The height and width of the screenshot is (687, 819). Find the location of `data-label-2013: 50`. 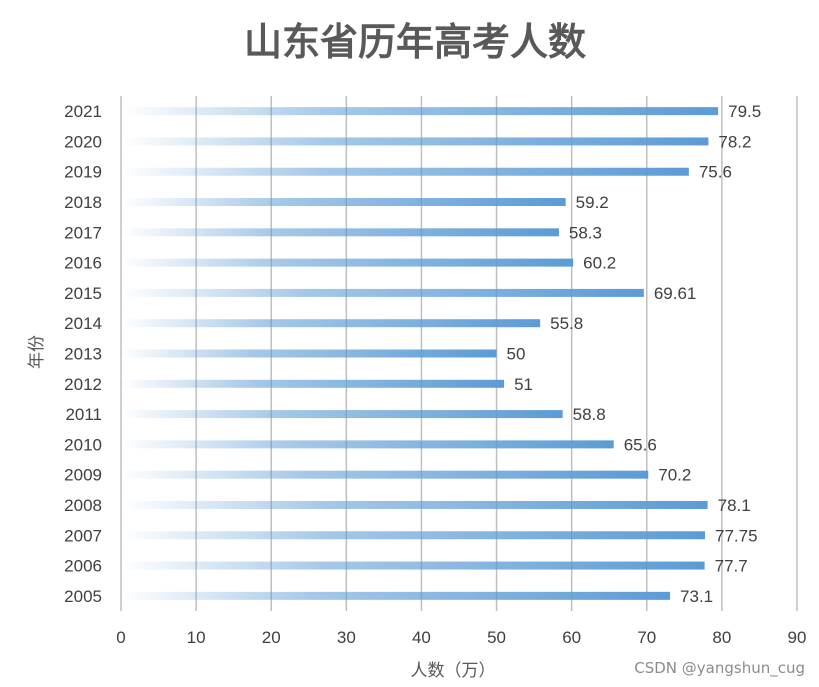

data-label-2013: 50 is located at coordinates (516, 354).